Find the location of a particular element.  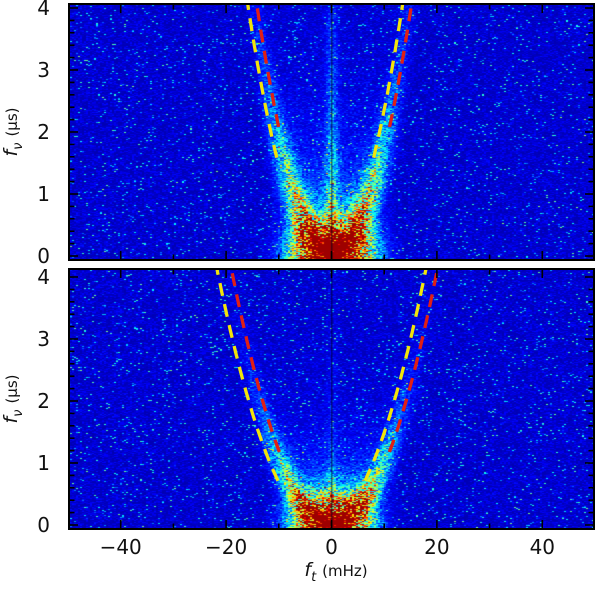

x-axis-subscript: t is located at coordinates (314, 577).